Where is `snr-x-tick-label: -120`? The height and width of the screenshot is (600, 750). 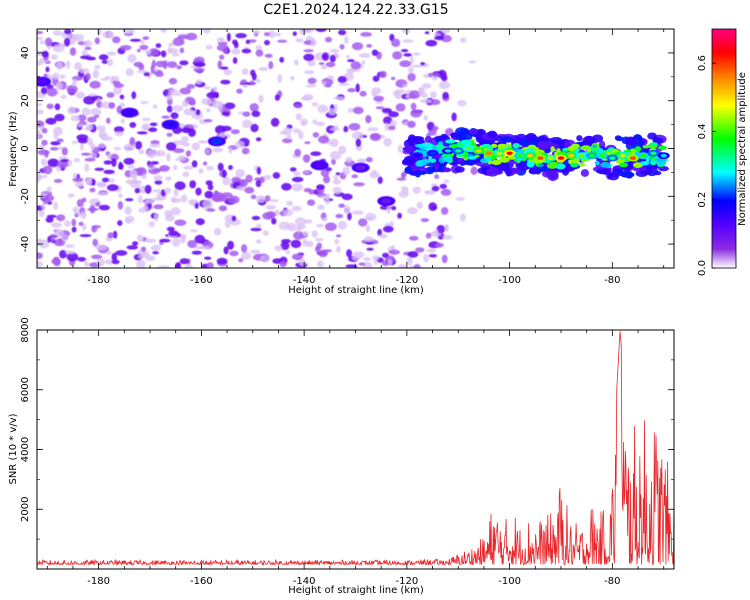 snr-x-tick-label: -120 is located at coordinates (407, 581).